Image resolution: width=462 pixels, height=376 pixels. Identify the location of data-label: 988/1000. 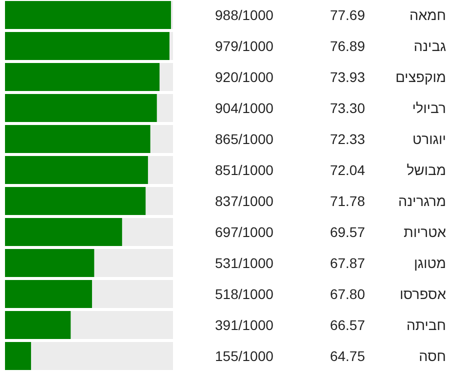
(244, 15).